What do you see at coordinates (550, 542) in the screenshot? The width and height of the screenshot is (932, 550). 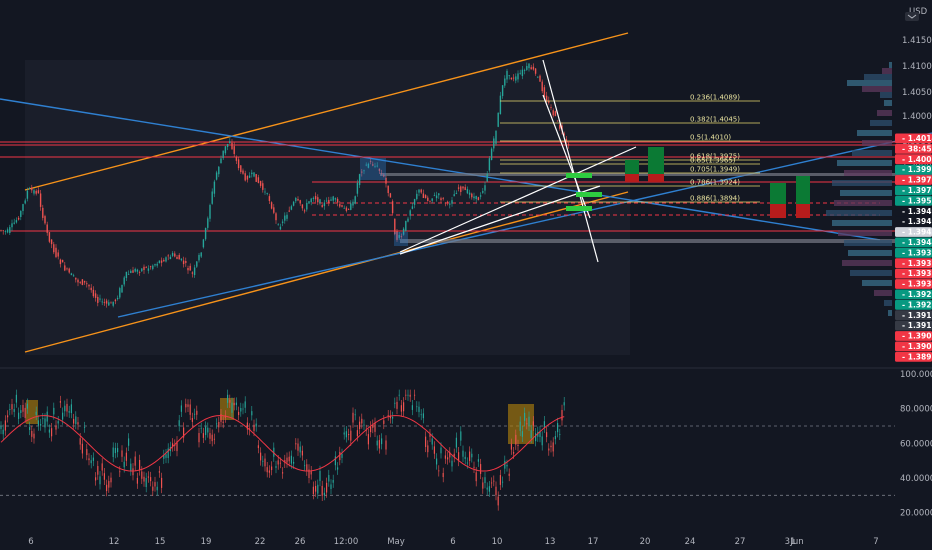 I see `time-tick-label: 13` at bounding box center [550, 542].